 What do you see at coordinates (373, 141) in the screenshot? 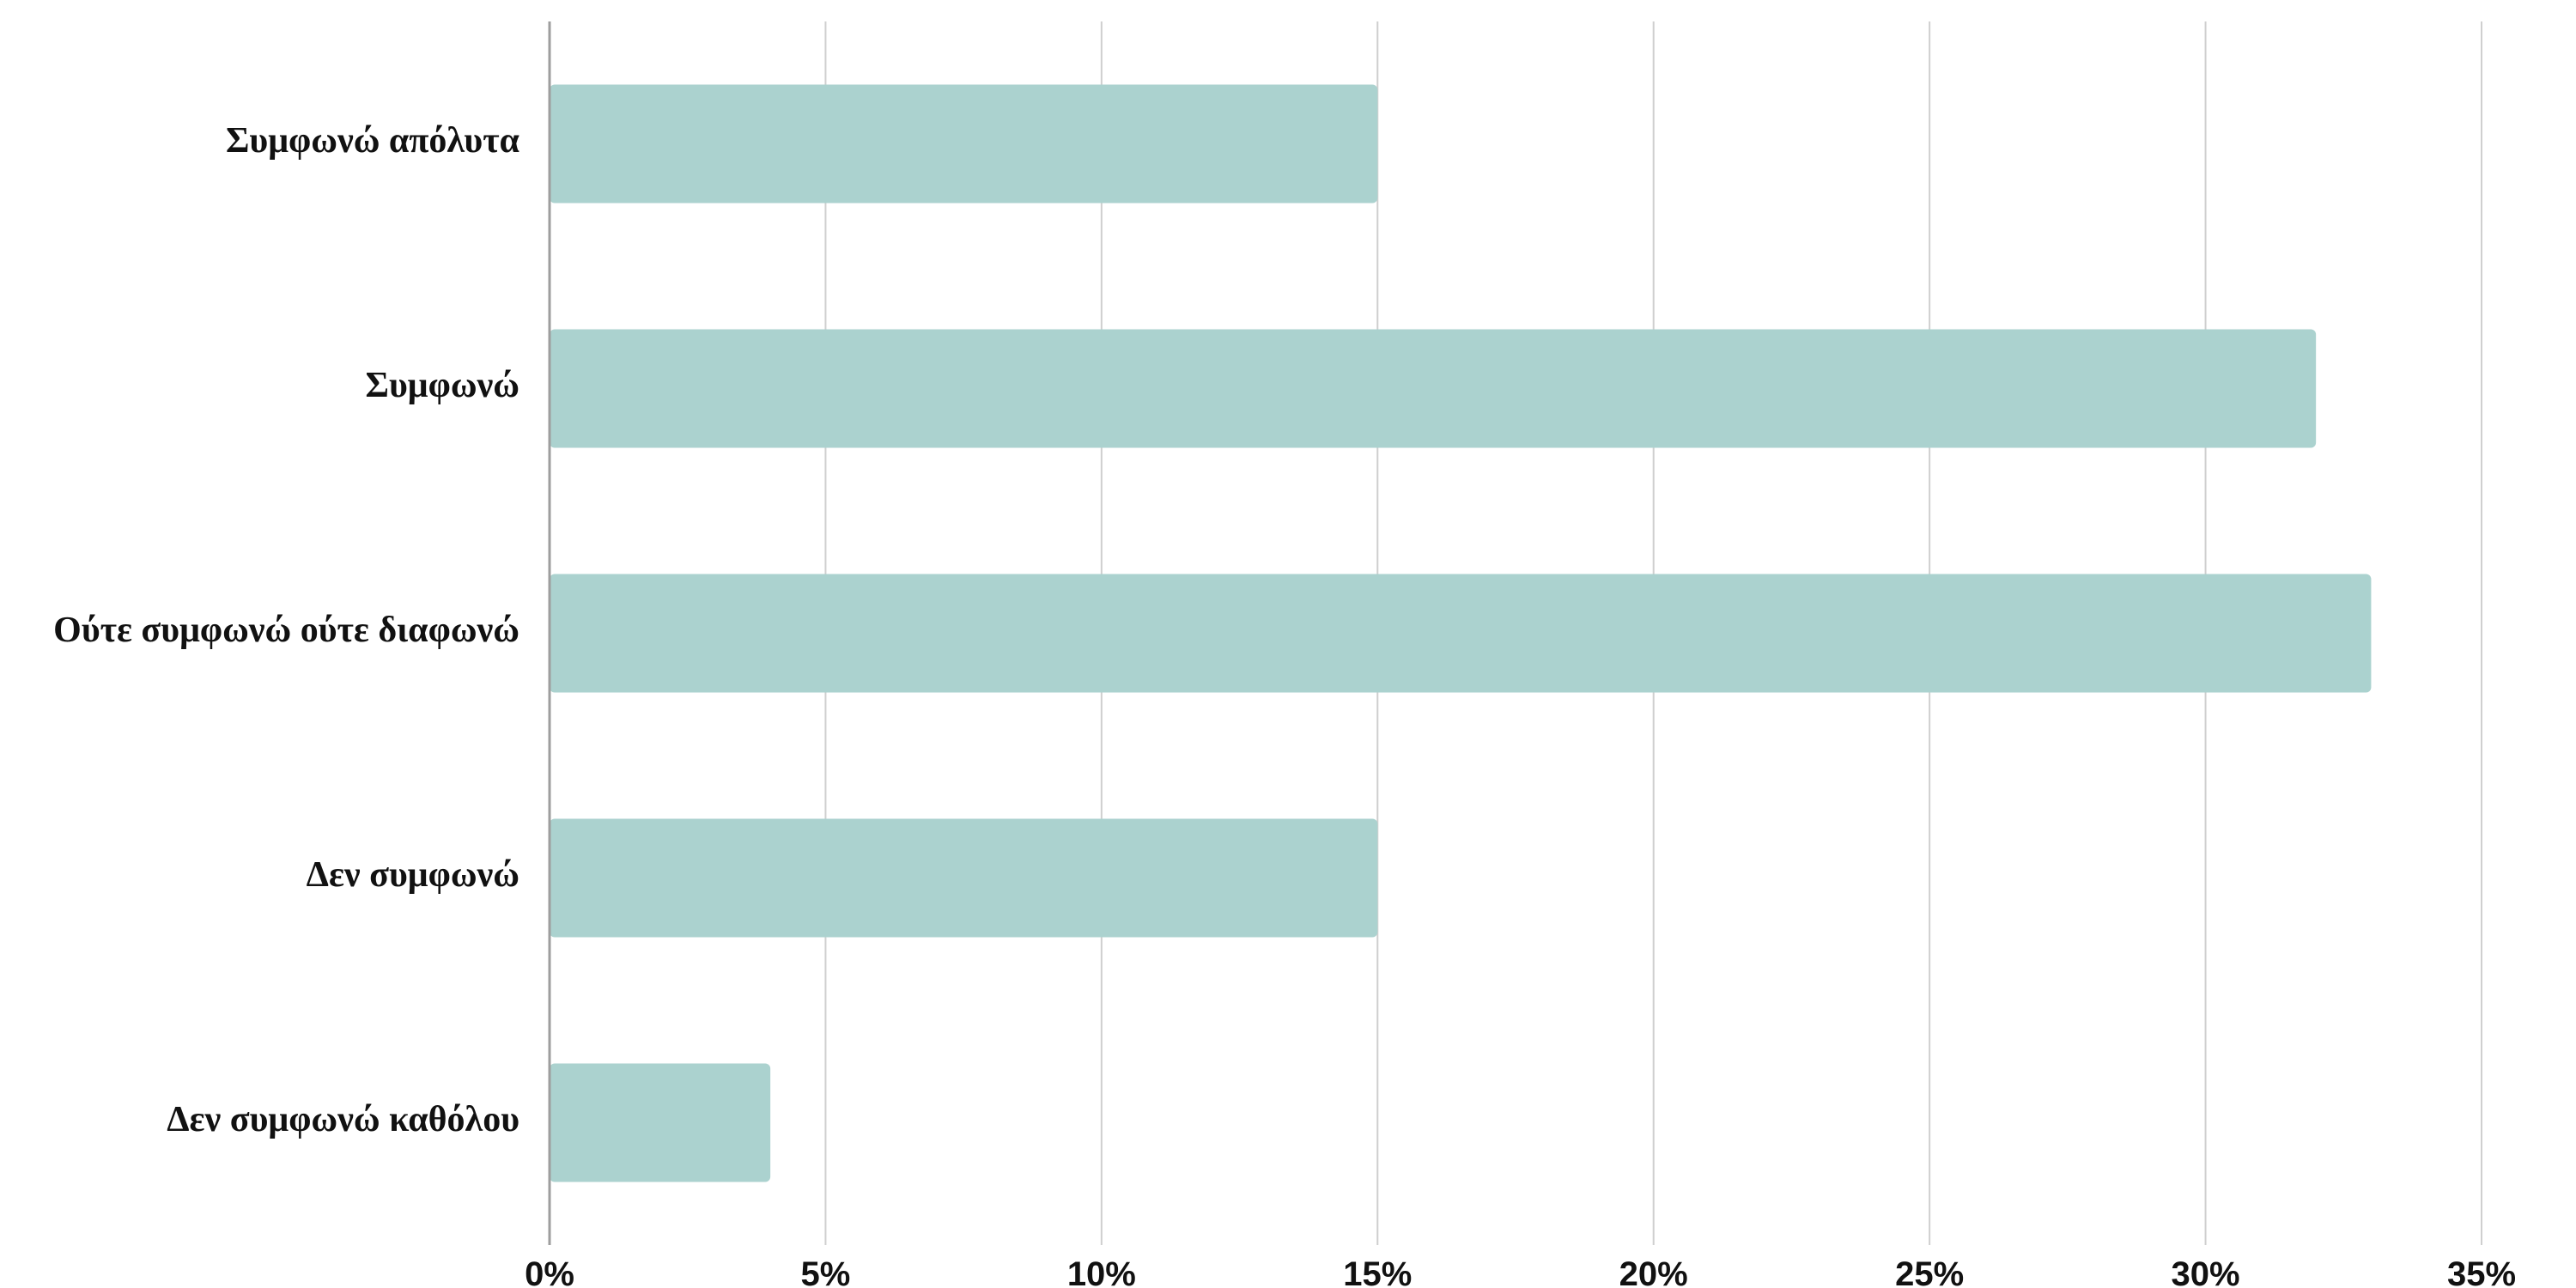
I see `category-label: Συμφωνώ απόλυτα` at bounding box center [373, 141].